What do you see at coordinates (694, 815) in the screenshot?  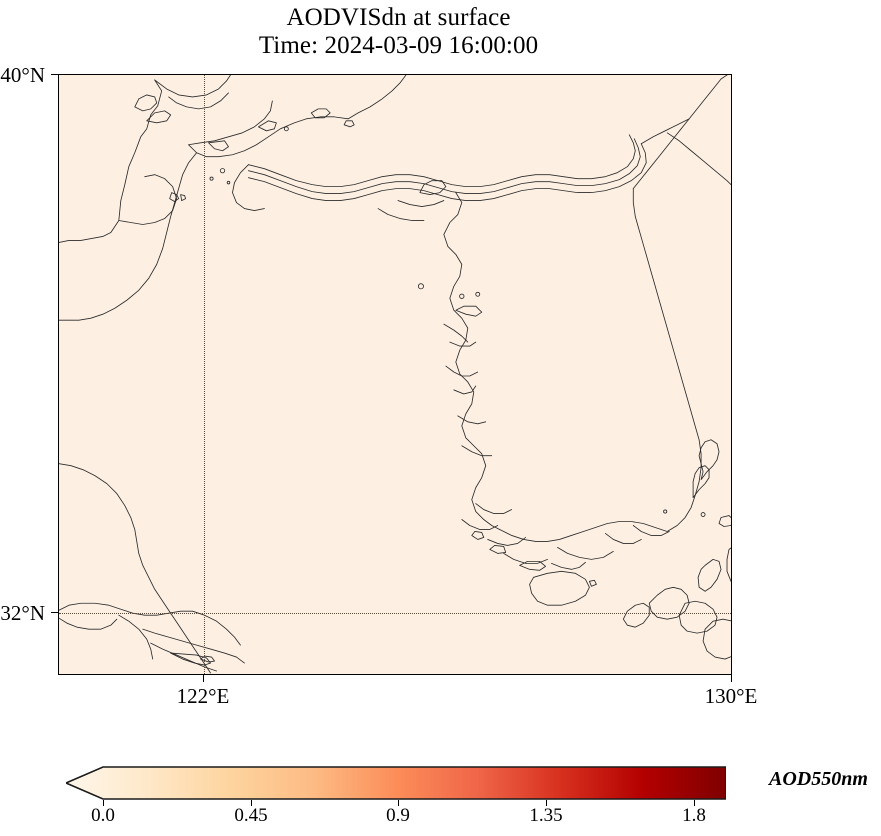 I see `colorbar-ticklabel-4: 1.8` at bounding box center [694, 815].